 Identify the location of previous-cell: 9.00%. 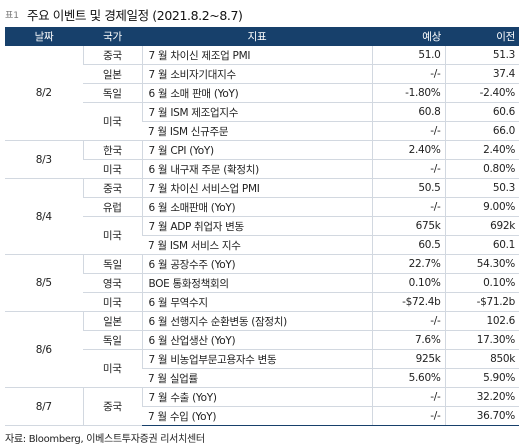
(481, 207).